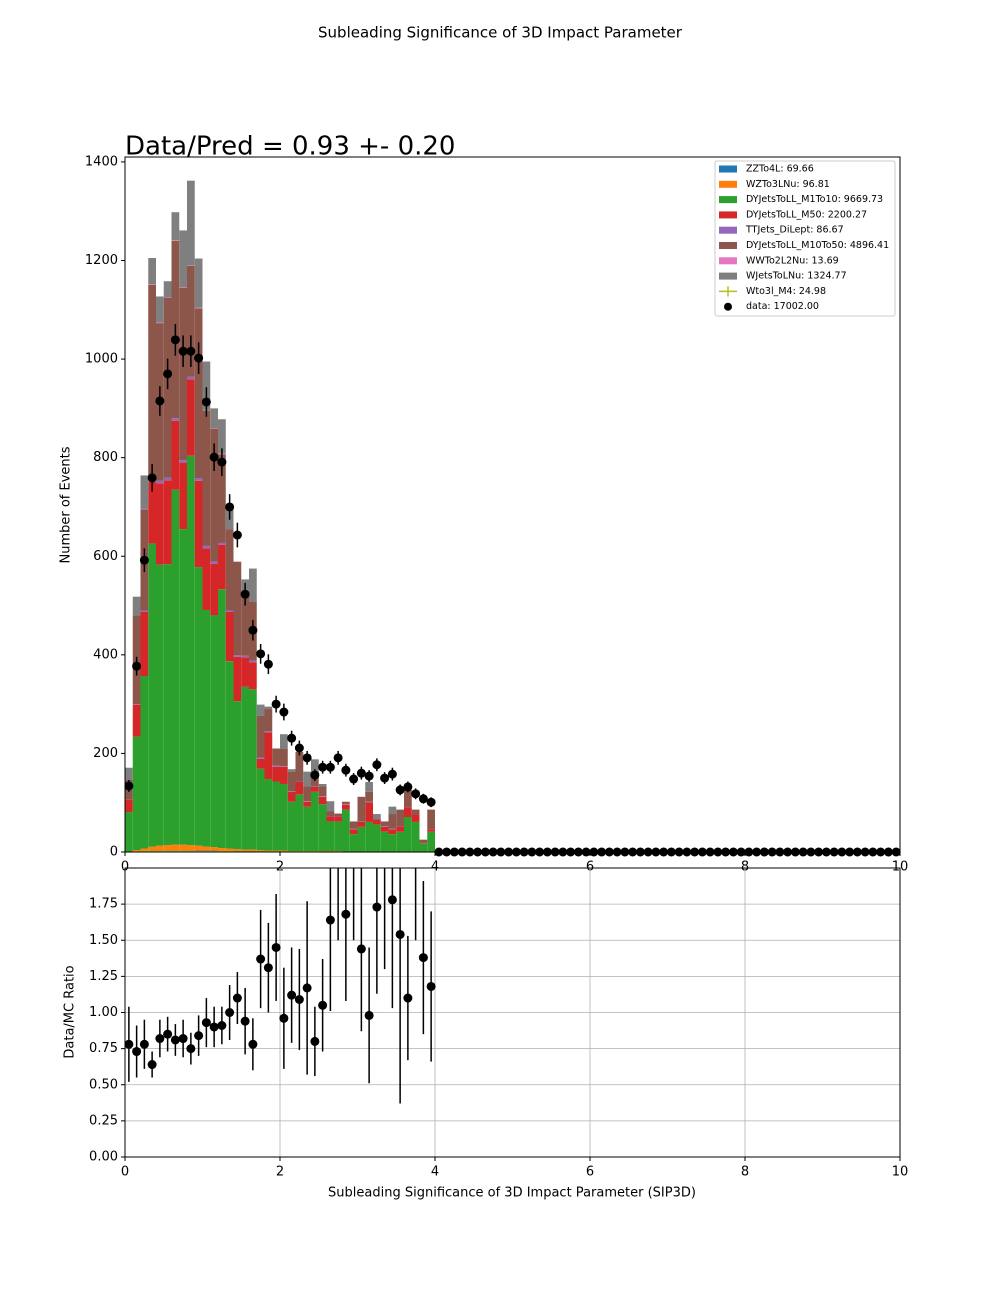  I want to click on y-tick-label: 800, so click(105, 457).